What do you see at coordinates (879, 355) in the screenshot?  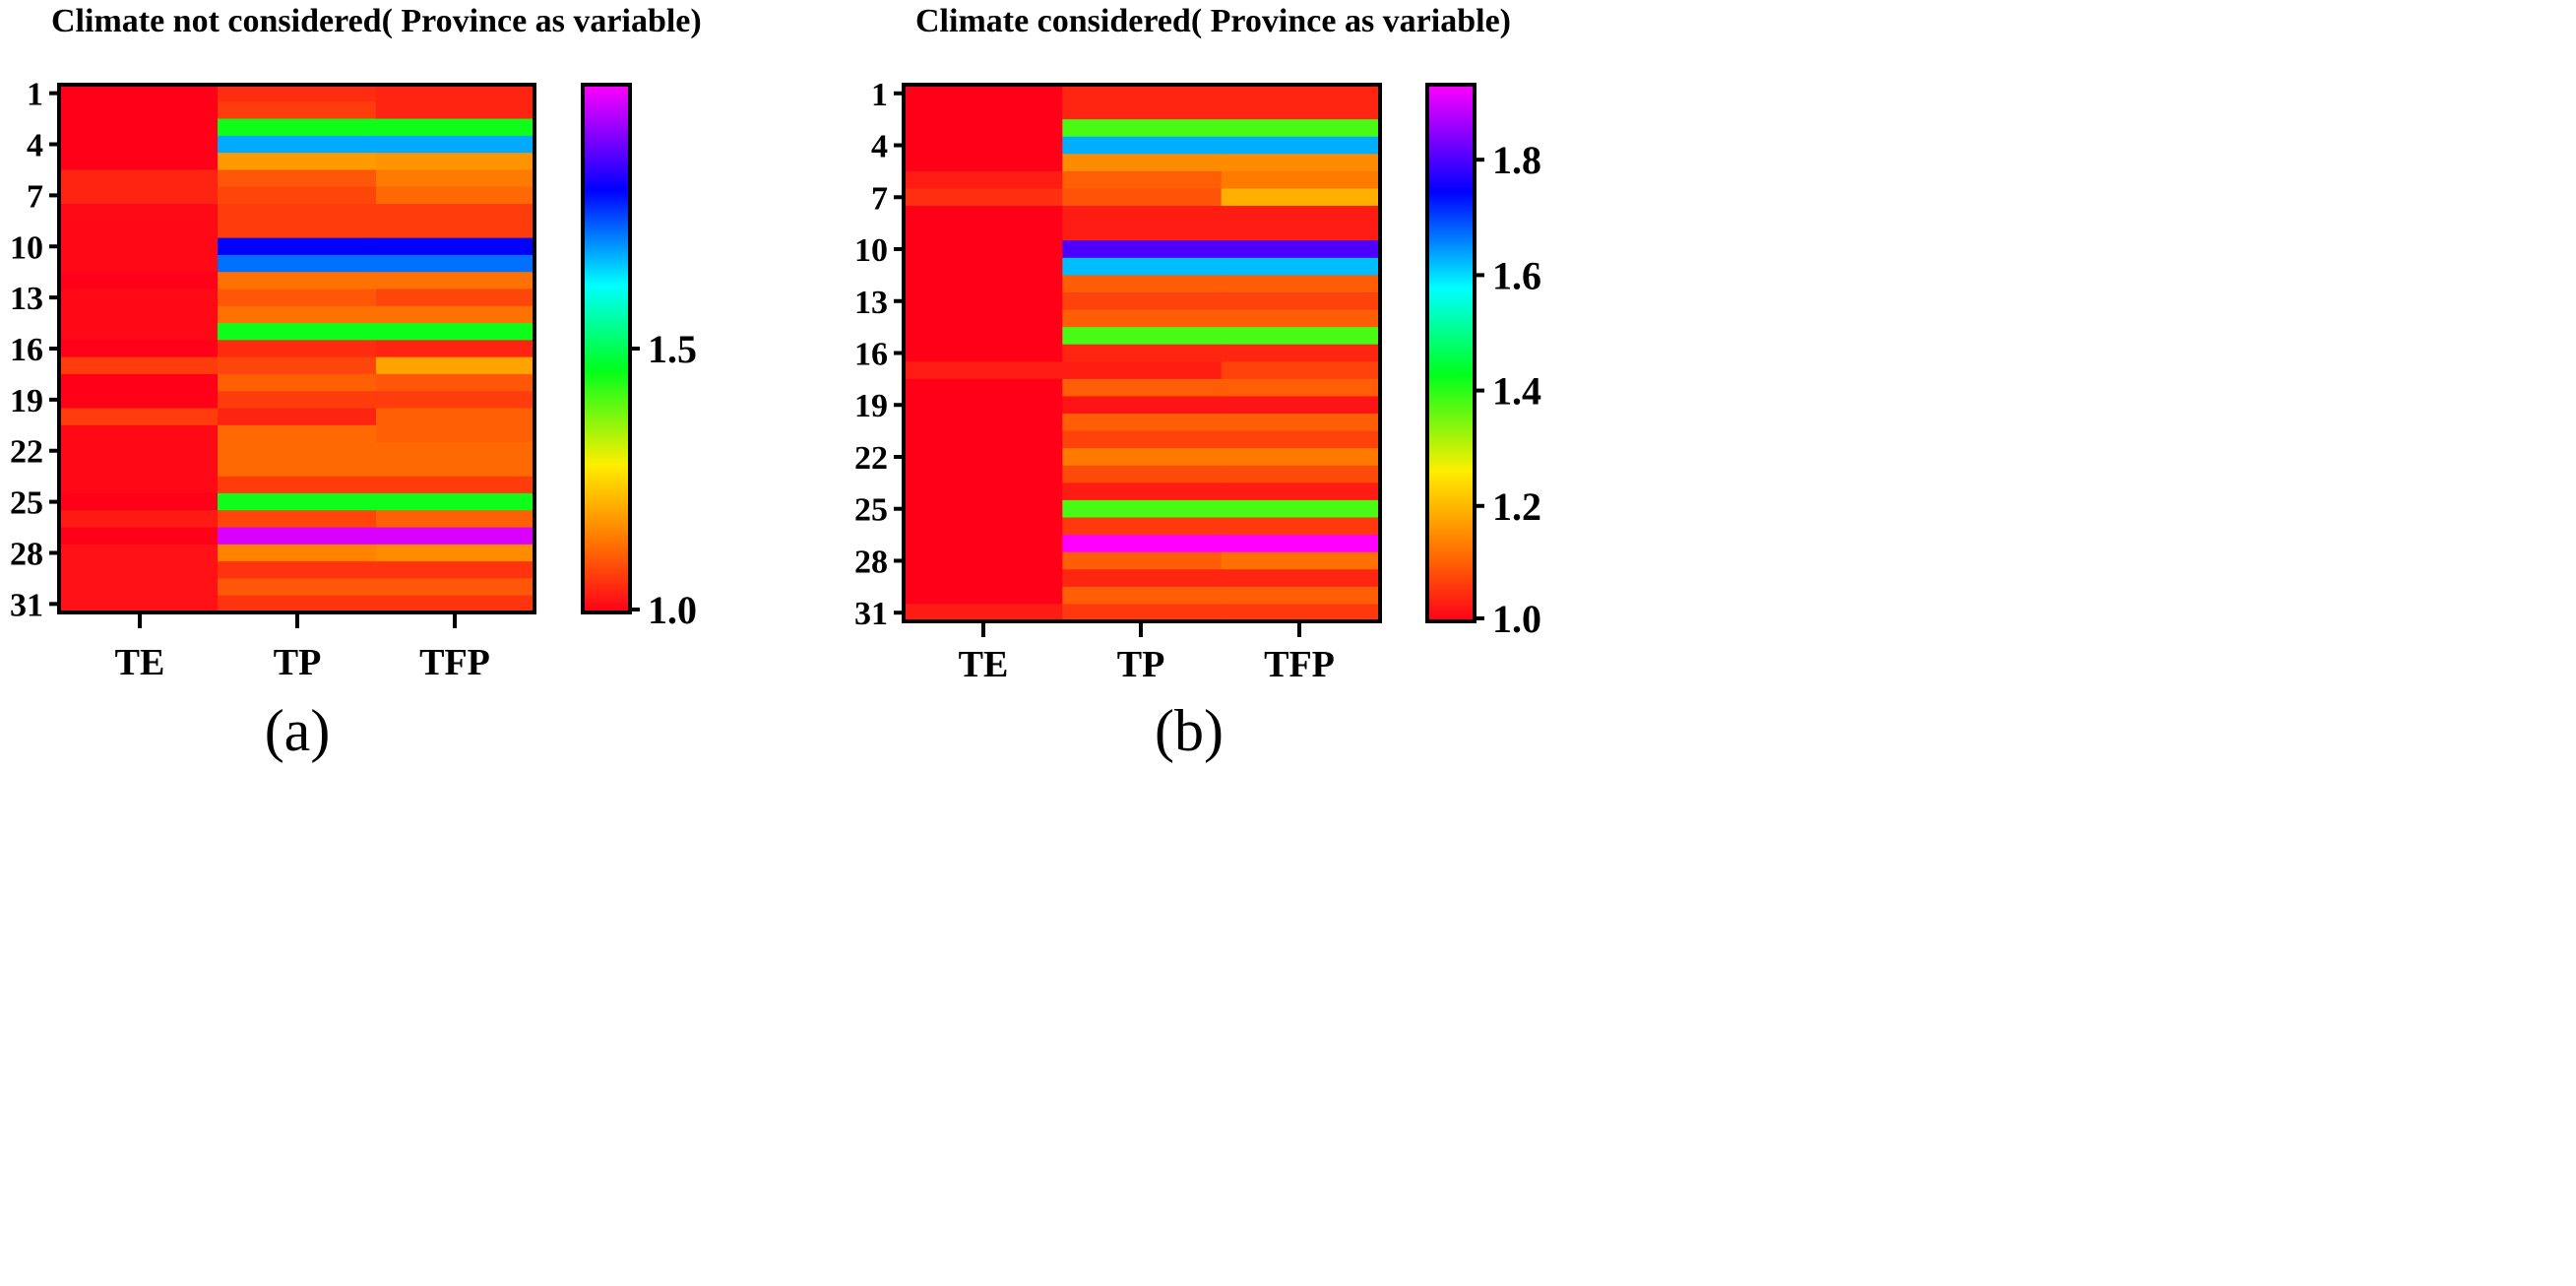 I see `y-axis-b: 1 4 7 10 13 16 19 22 25 28 31` at bounding box center [879, 355].